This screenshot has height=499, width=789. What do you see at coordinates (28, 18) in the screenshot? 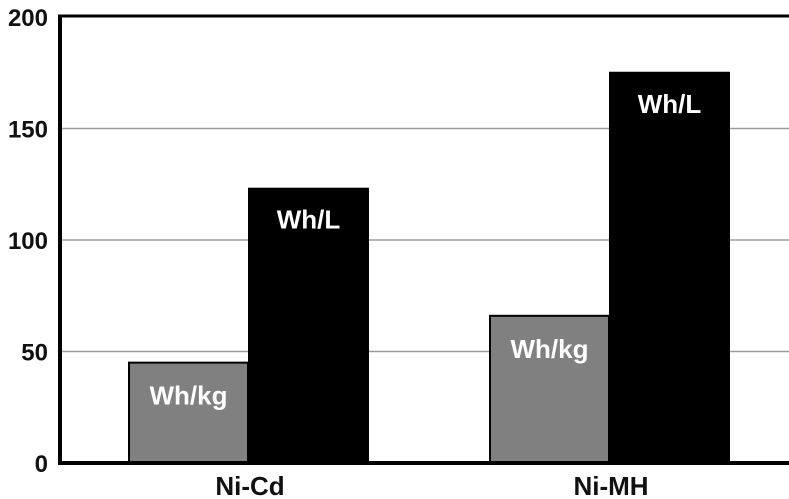
I see `y-tick-label: 200` at bounding box center [28, 18].